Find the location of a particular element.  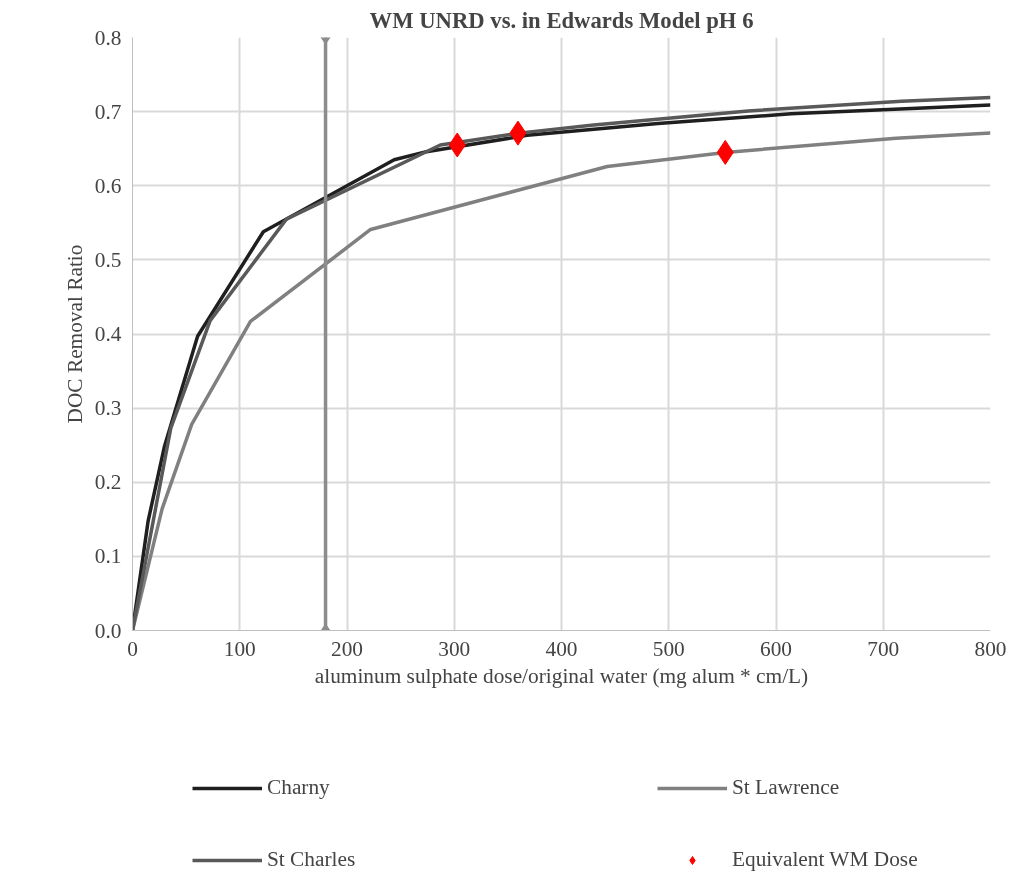

x-tick-label: 0 is located at coordinates (132, 648).